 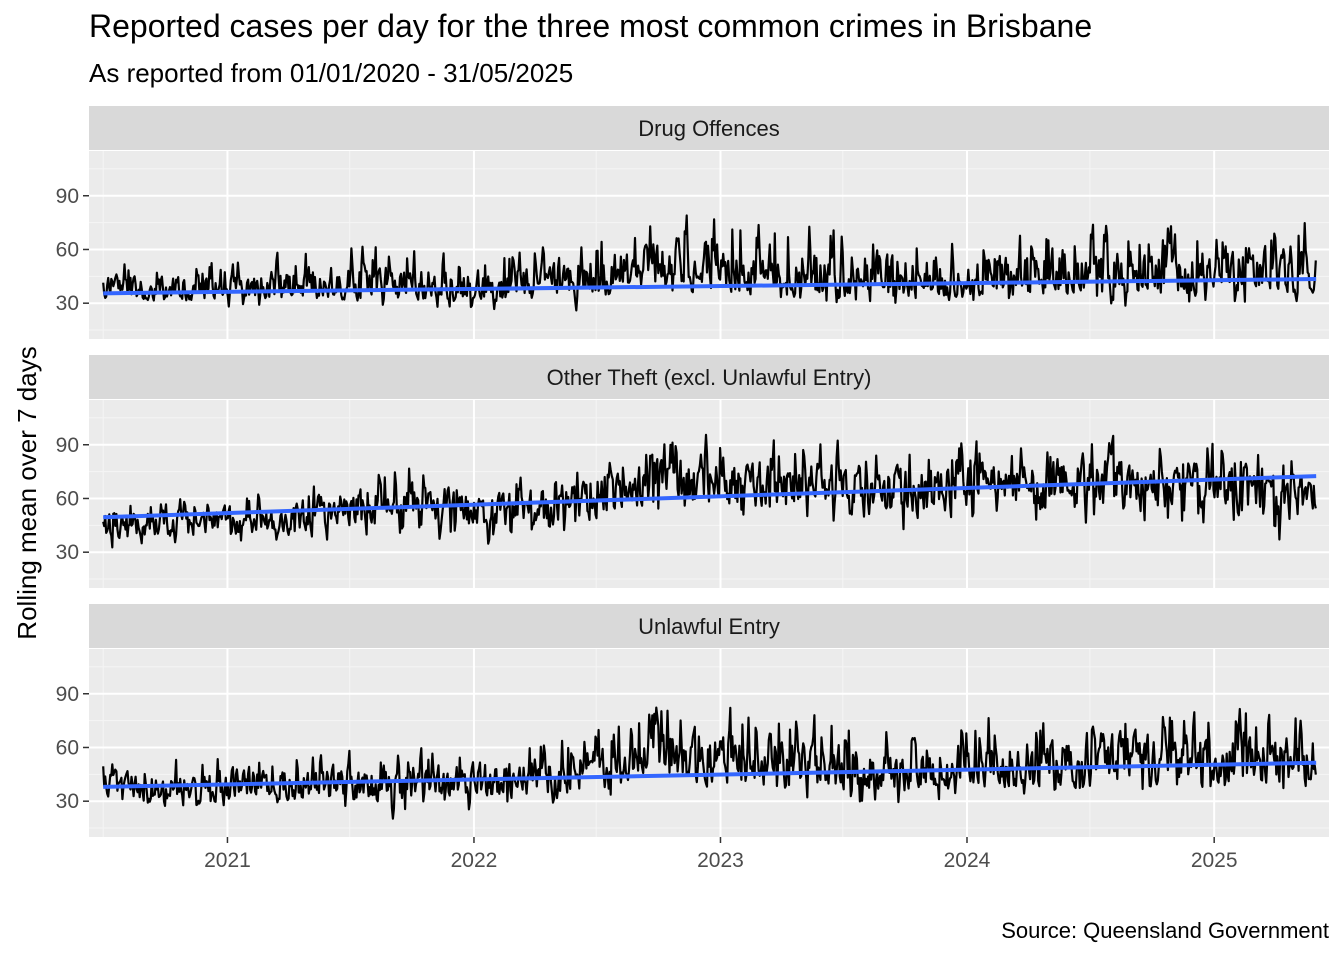 I want to click on x-tick-label: 2025, so click(x=1214, y=860).